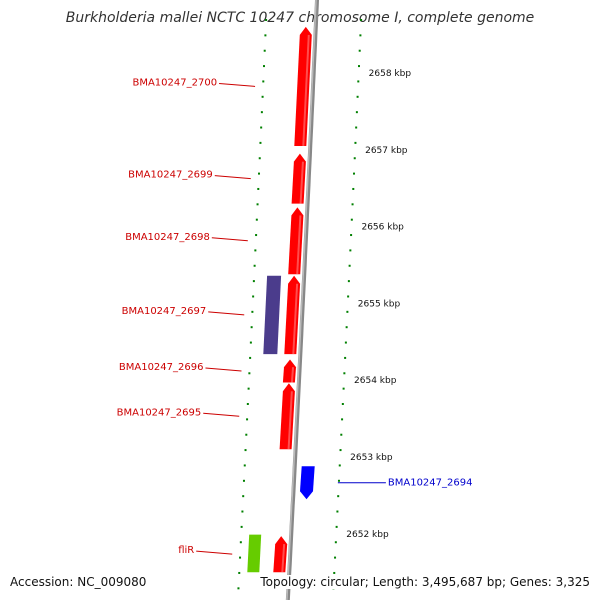 The width and height of the screenshot is (600, 600). Describe the element at coordinates (174, 82) in the screenshot. I see `gene-label: BMA10247_2700` at that location.